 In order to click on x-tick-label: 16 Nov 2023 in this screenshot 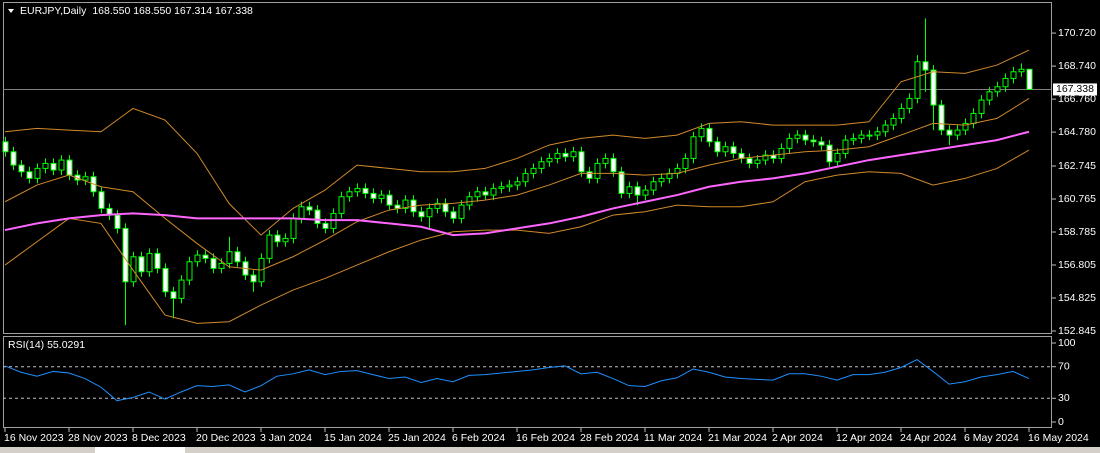, I will do `click(34, 438)`.